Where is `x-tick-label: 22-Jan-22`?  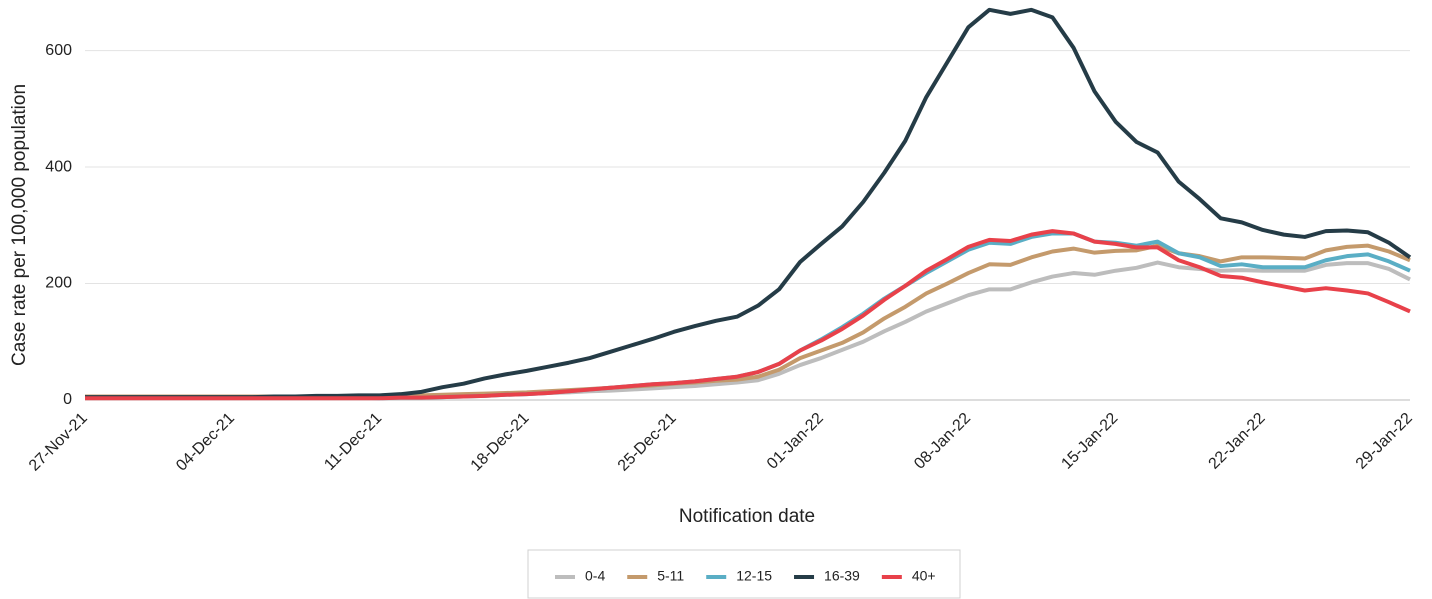 x-tick-label: 22-Jan-22 is located at coordinates (1237, 441).